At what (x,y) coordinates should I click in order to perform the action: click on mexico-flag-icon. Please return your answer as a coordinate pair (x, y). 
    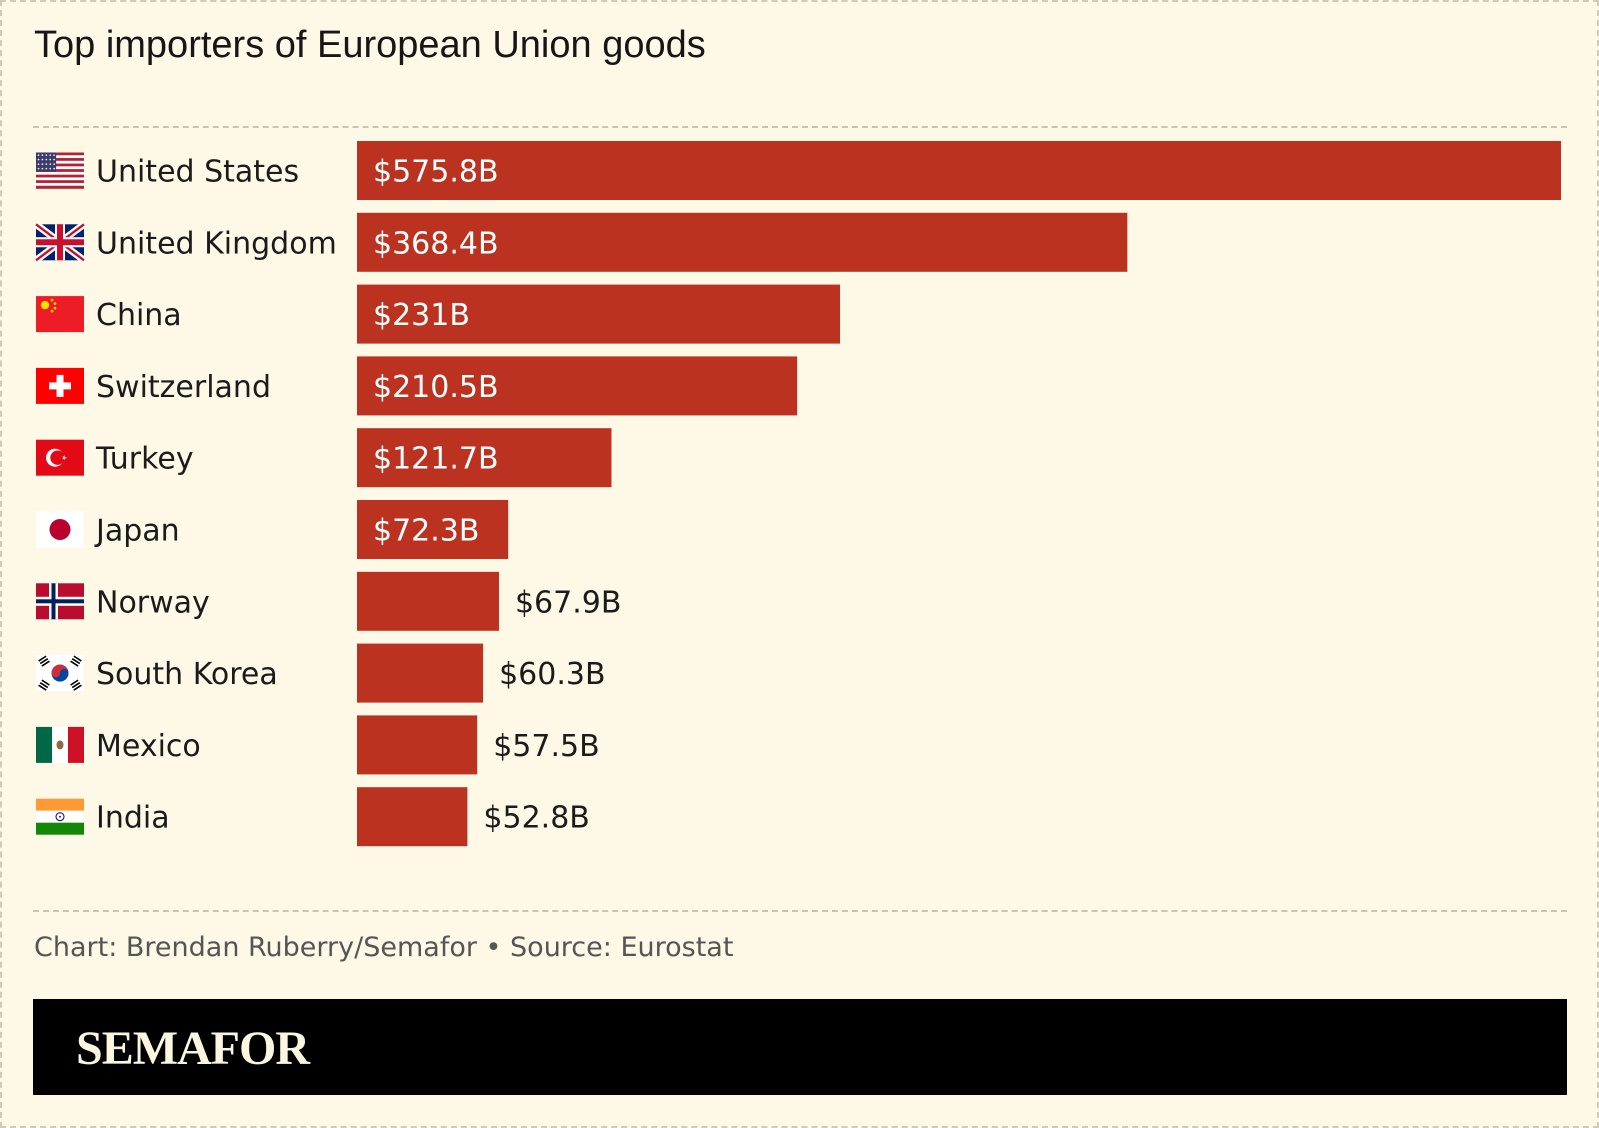
    Looking at the image, I should click on (60, 744).